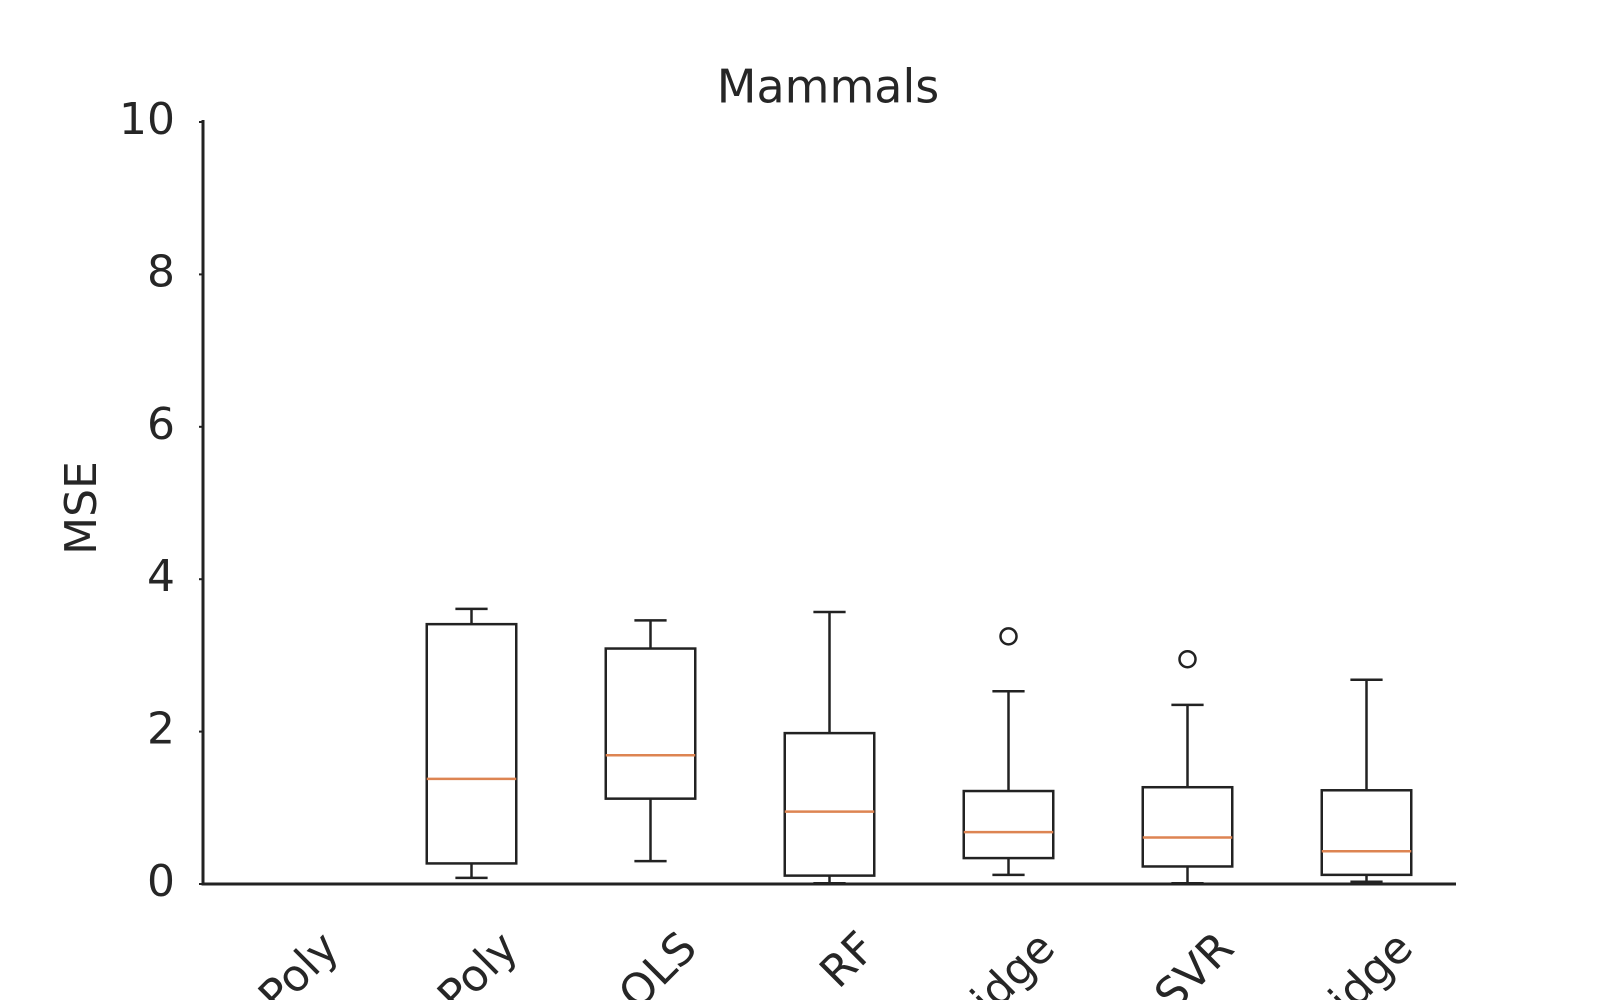  What do you see at coordinates (81, 508) in the screenshot?
I see `y-axis-label: MSE` at bounding box center [81, 508].